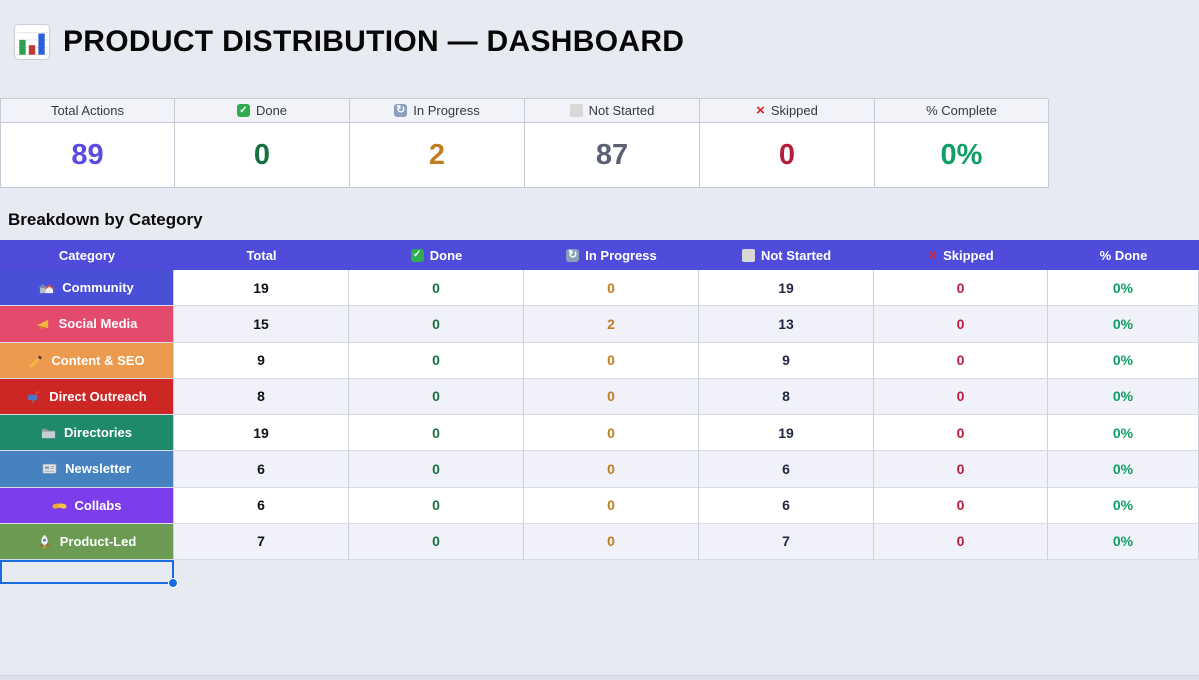 The image size is (1199, 680). I want to click on column-header-skipped: × Skipped, so click(961, 255).